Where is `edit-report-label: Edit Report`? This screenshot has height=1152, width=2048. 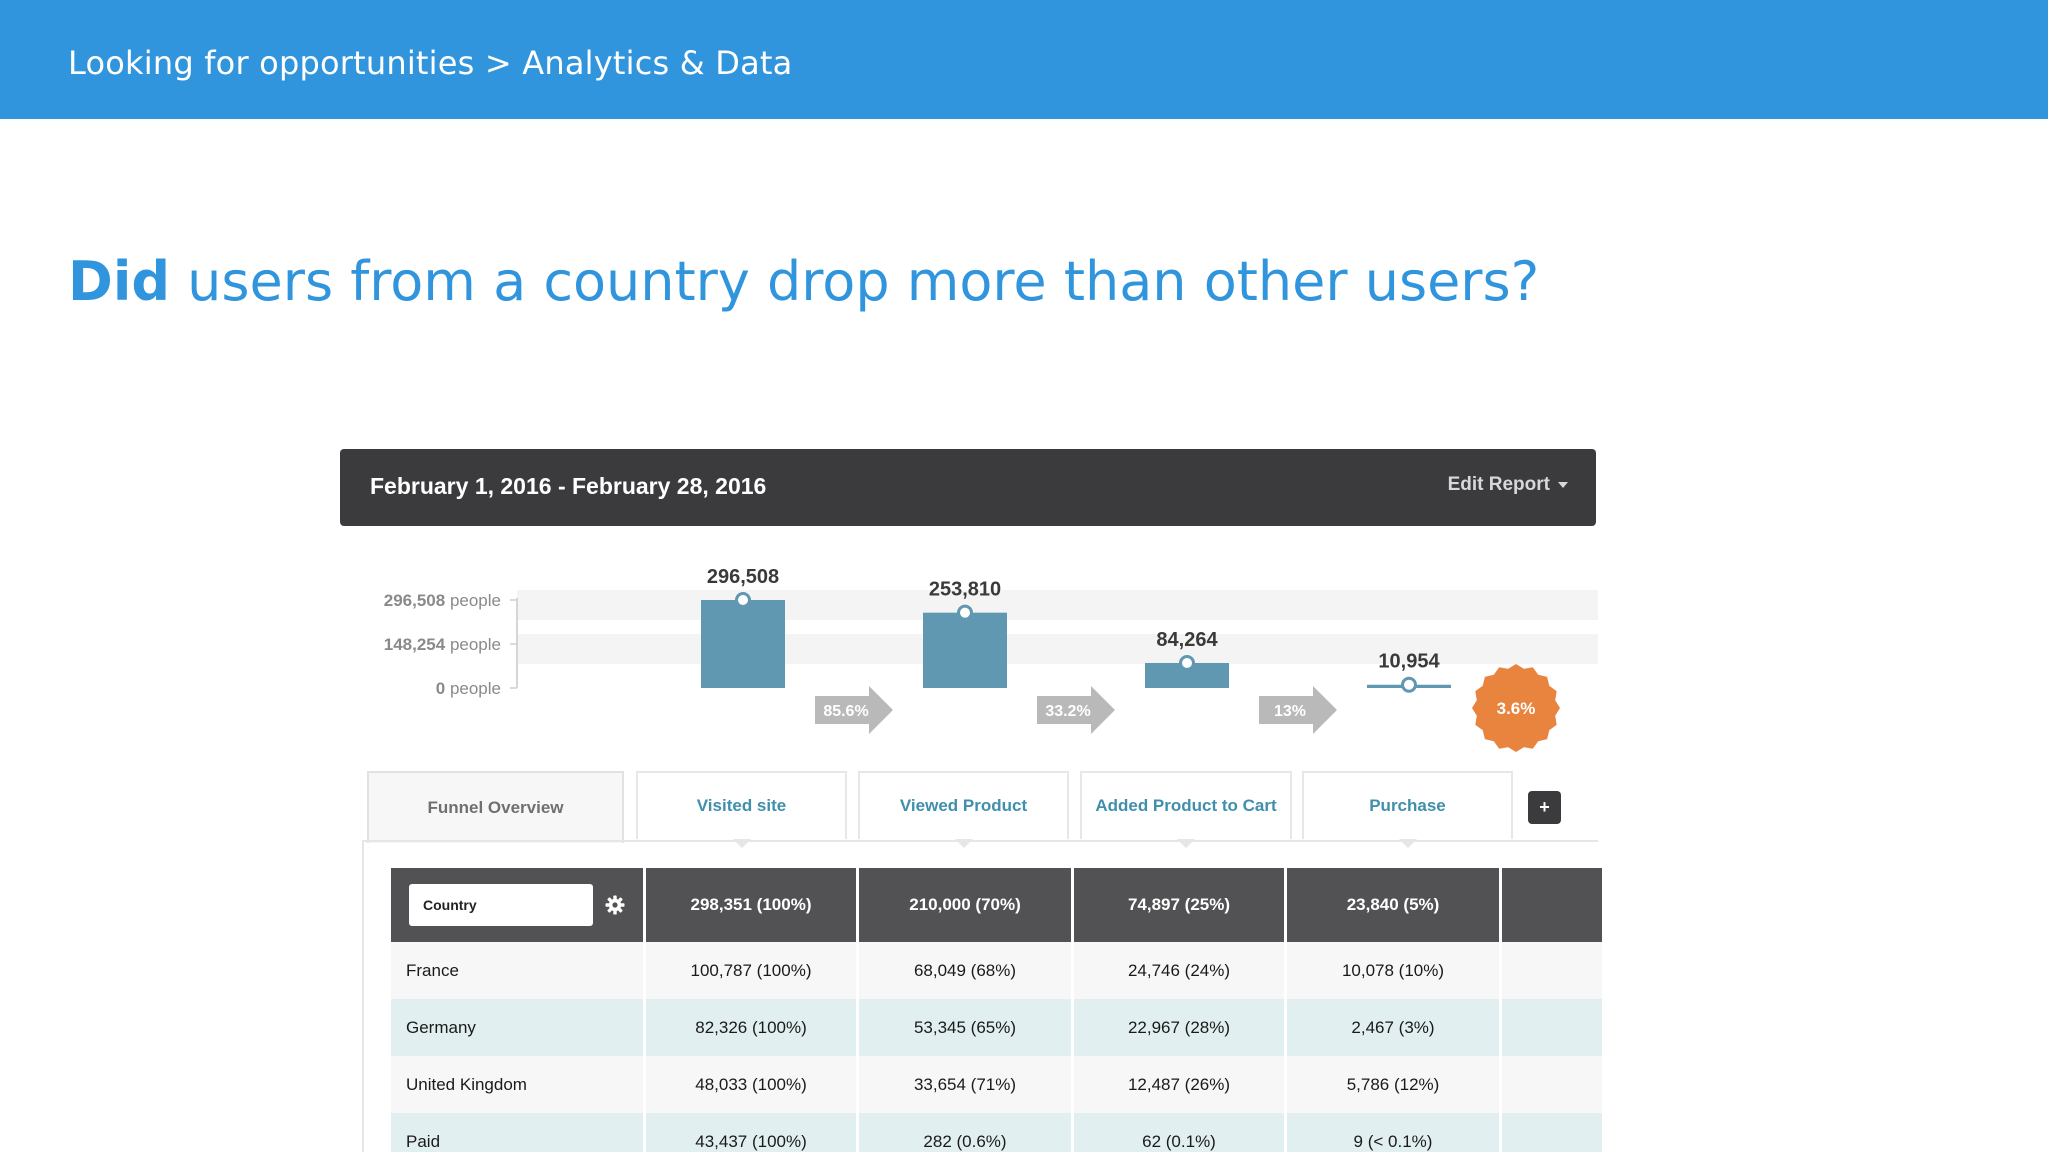
edit-report-label: Edit Report is located at coordinates (1498, 484).